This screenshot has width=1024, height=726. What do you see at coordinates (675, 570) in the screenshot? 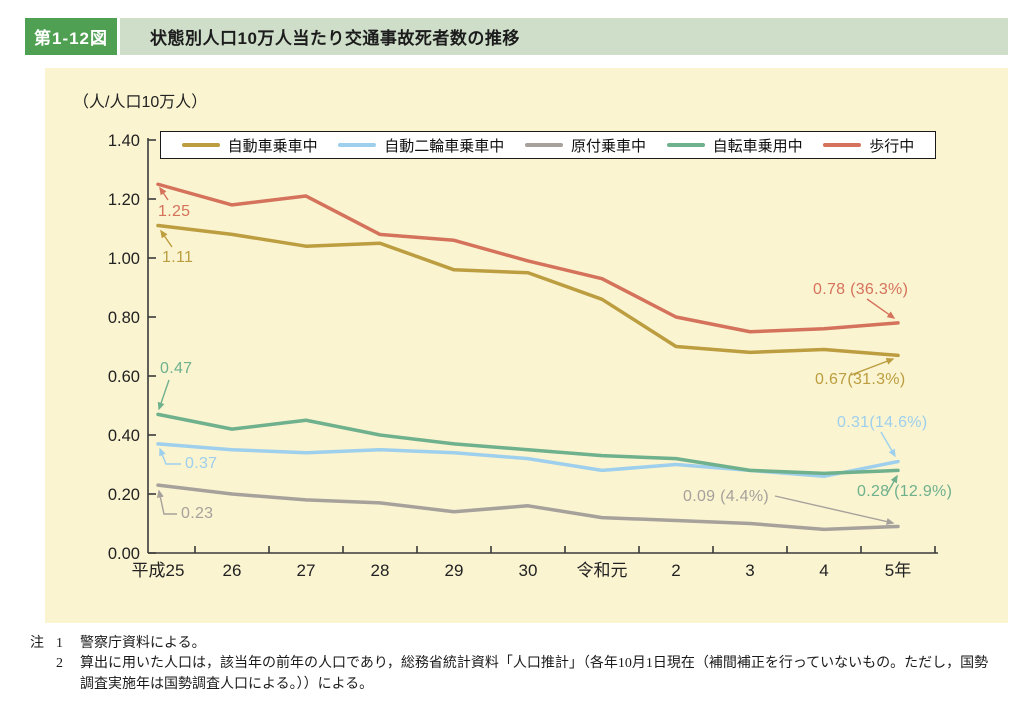
I see `x-tick-label: 2` at bounding box center [675, 570].